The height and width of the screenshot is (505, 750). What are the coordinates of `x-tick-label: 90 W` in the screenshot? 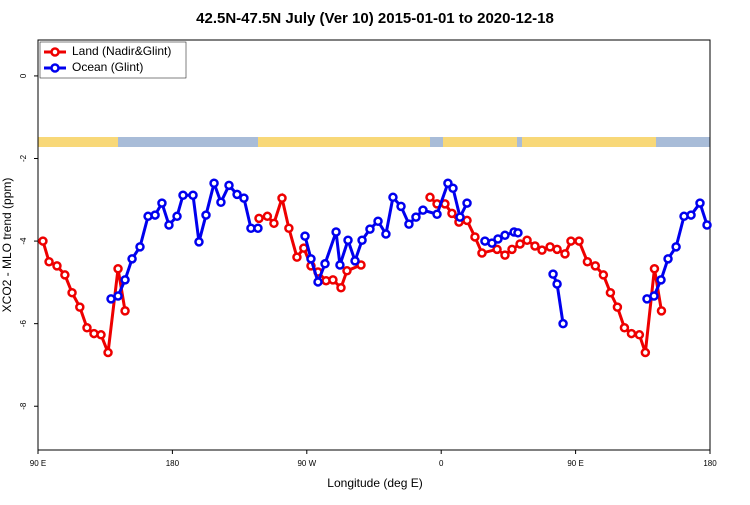 It's located at (306, 463).